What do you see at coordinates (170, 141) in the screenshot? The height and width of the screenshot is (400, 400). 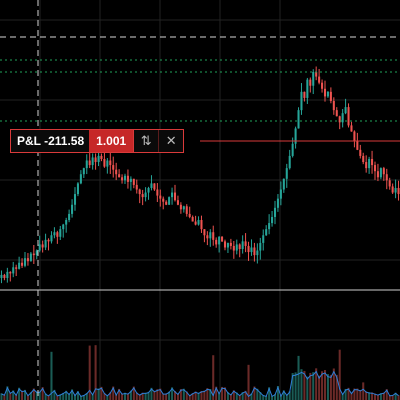 I see `close-icon: ✕` at bounding box center [170, 141].